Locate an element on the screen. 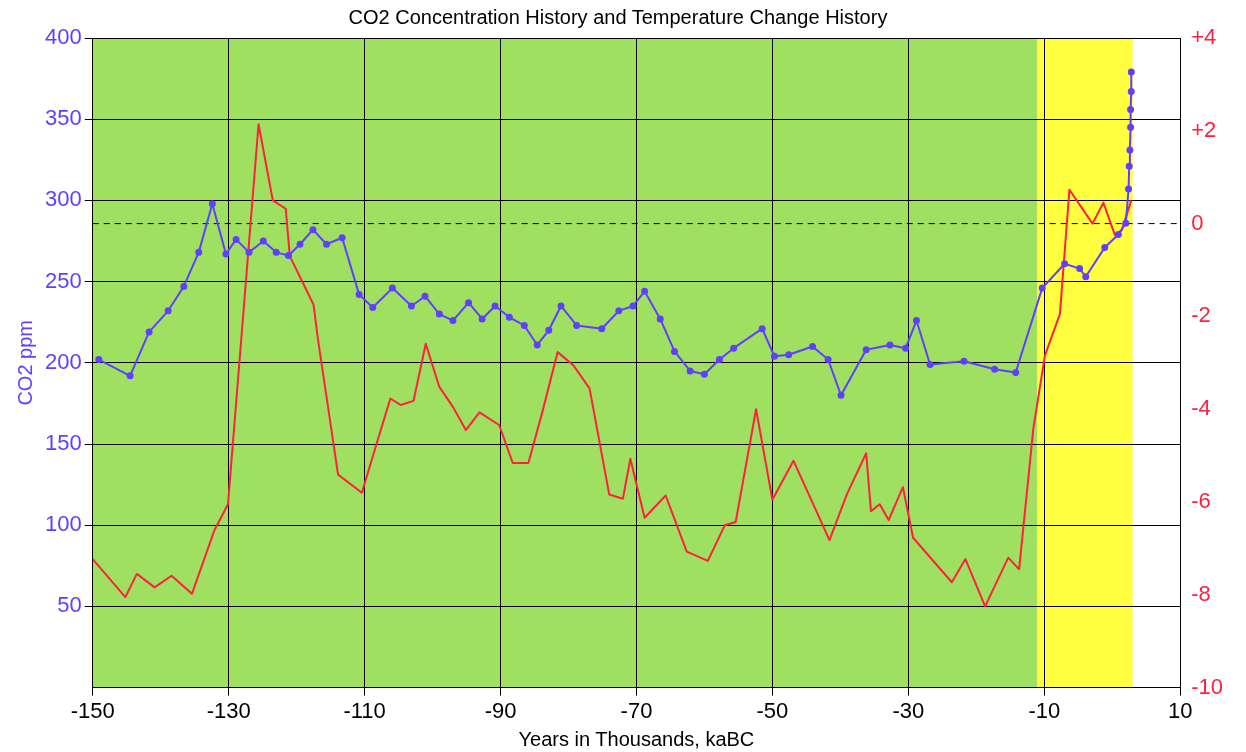  x-tick-label: -70 is located at coordinates (636, 710).